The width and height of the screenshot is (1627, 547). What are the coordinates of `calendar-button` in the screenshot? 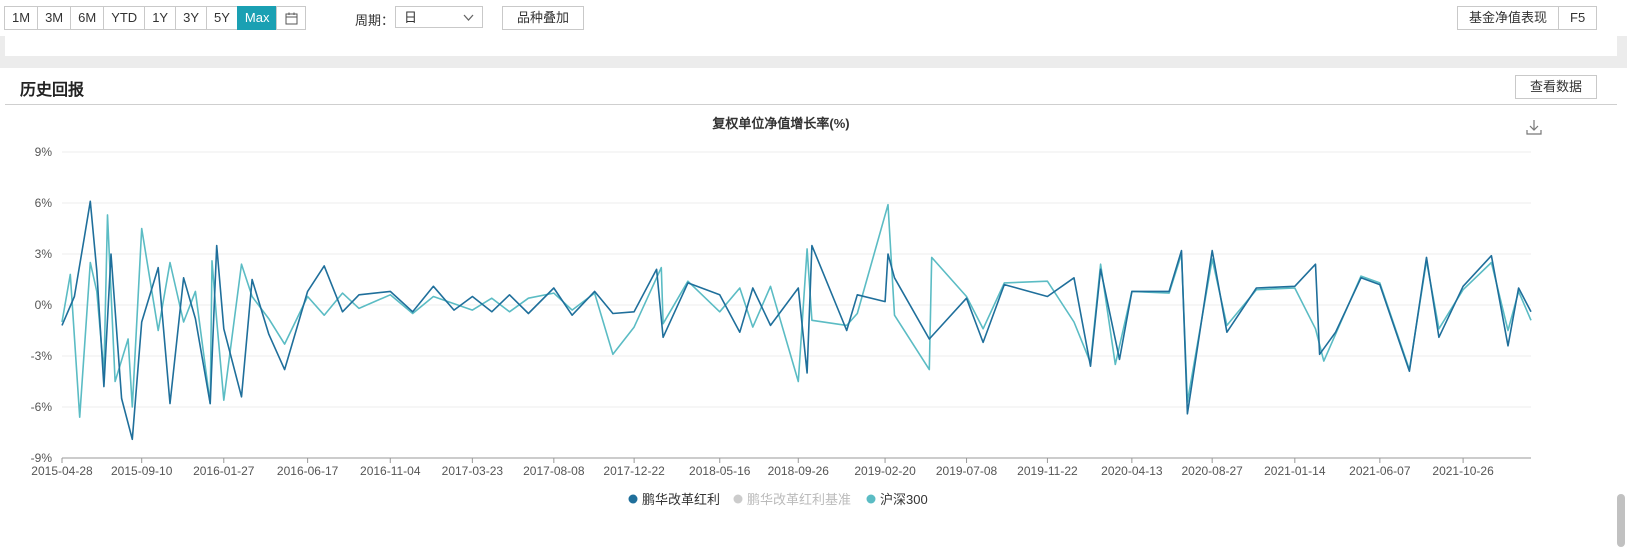 It's located at (291, 18).